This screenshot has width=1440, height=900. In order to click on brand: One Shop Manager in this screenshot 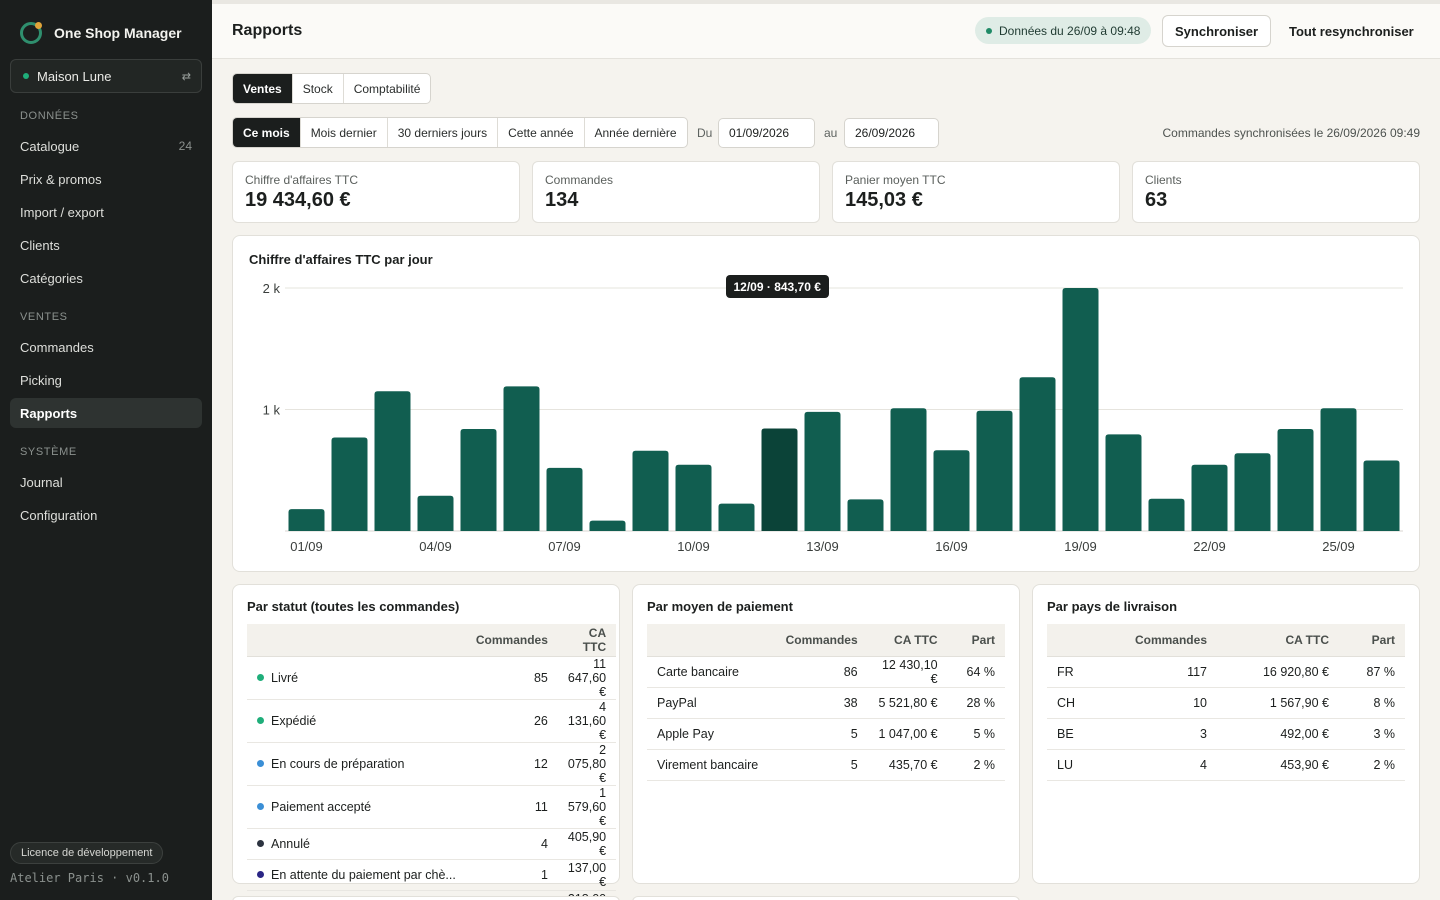, I will do `click(101, 33)`.